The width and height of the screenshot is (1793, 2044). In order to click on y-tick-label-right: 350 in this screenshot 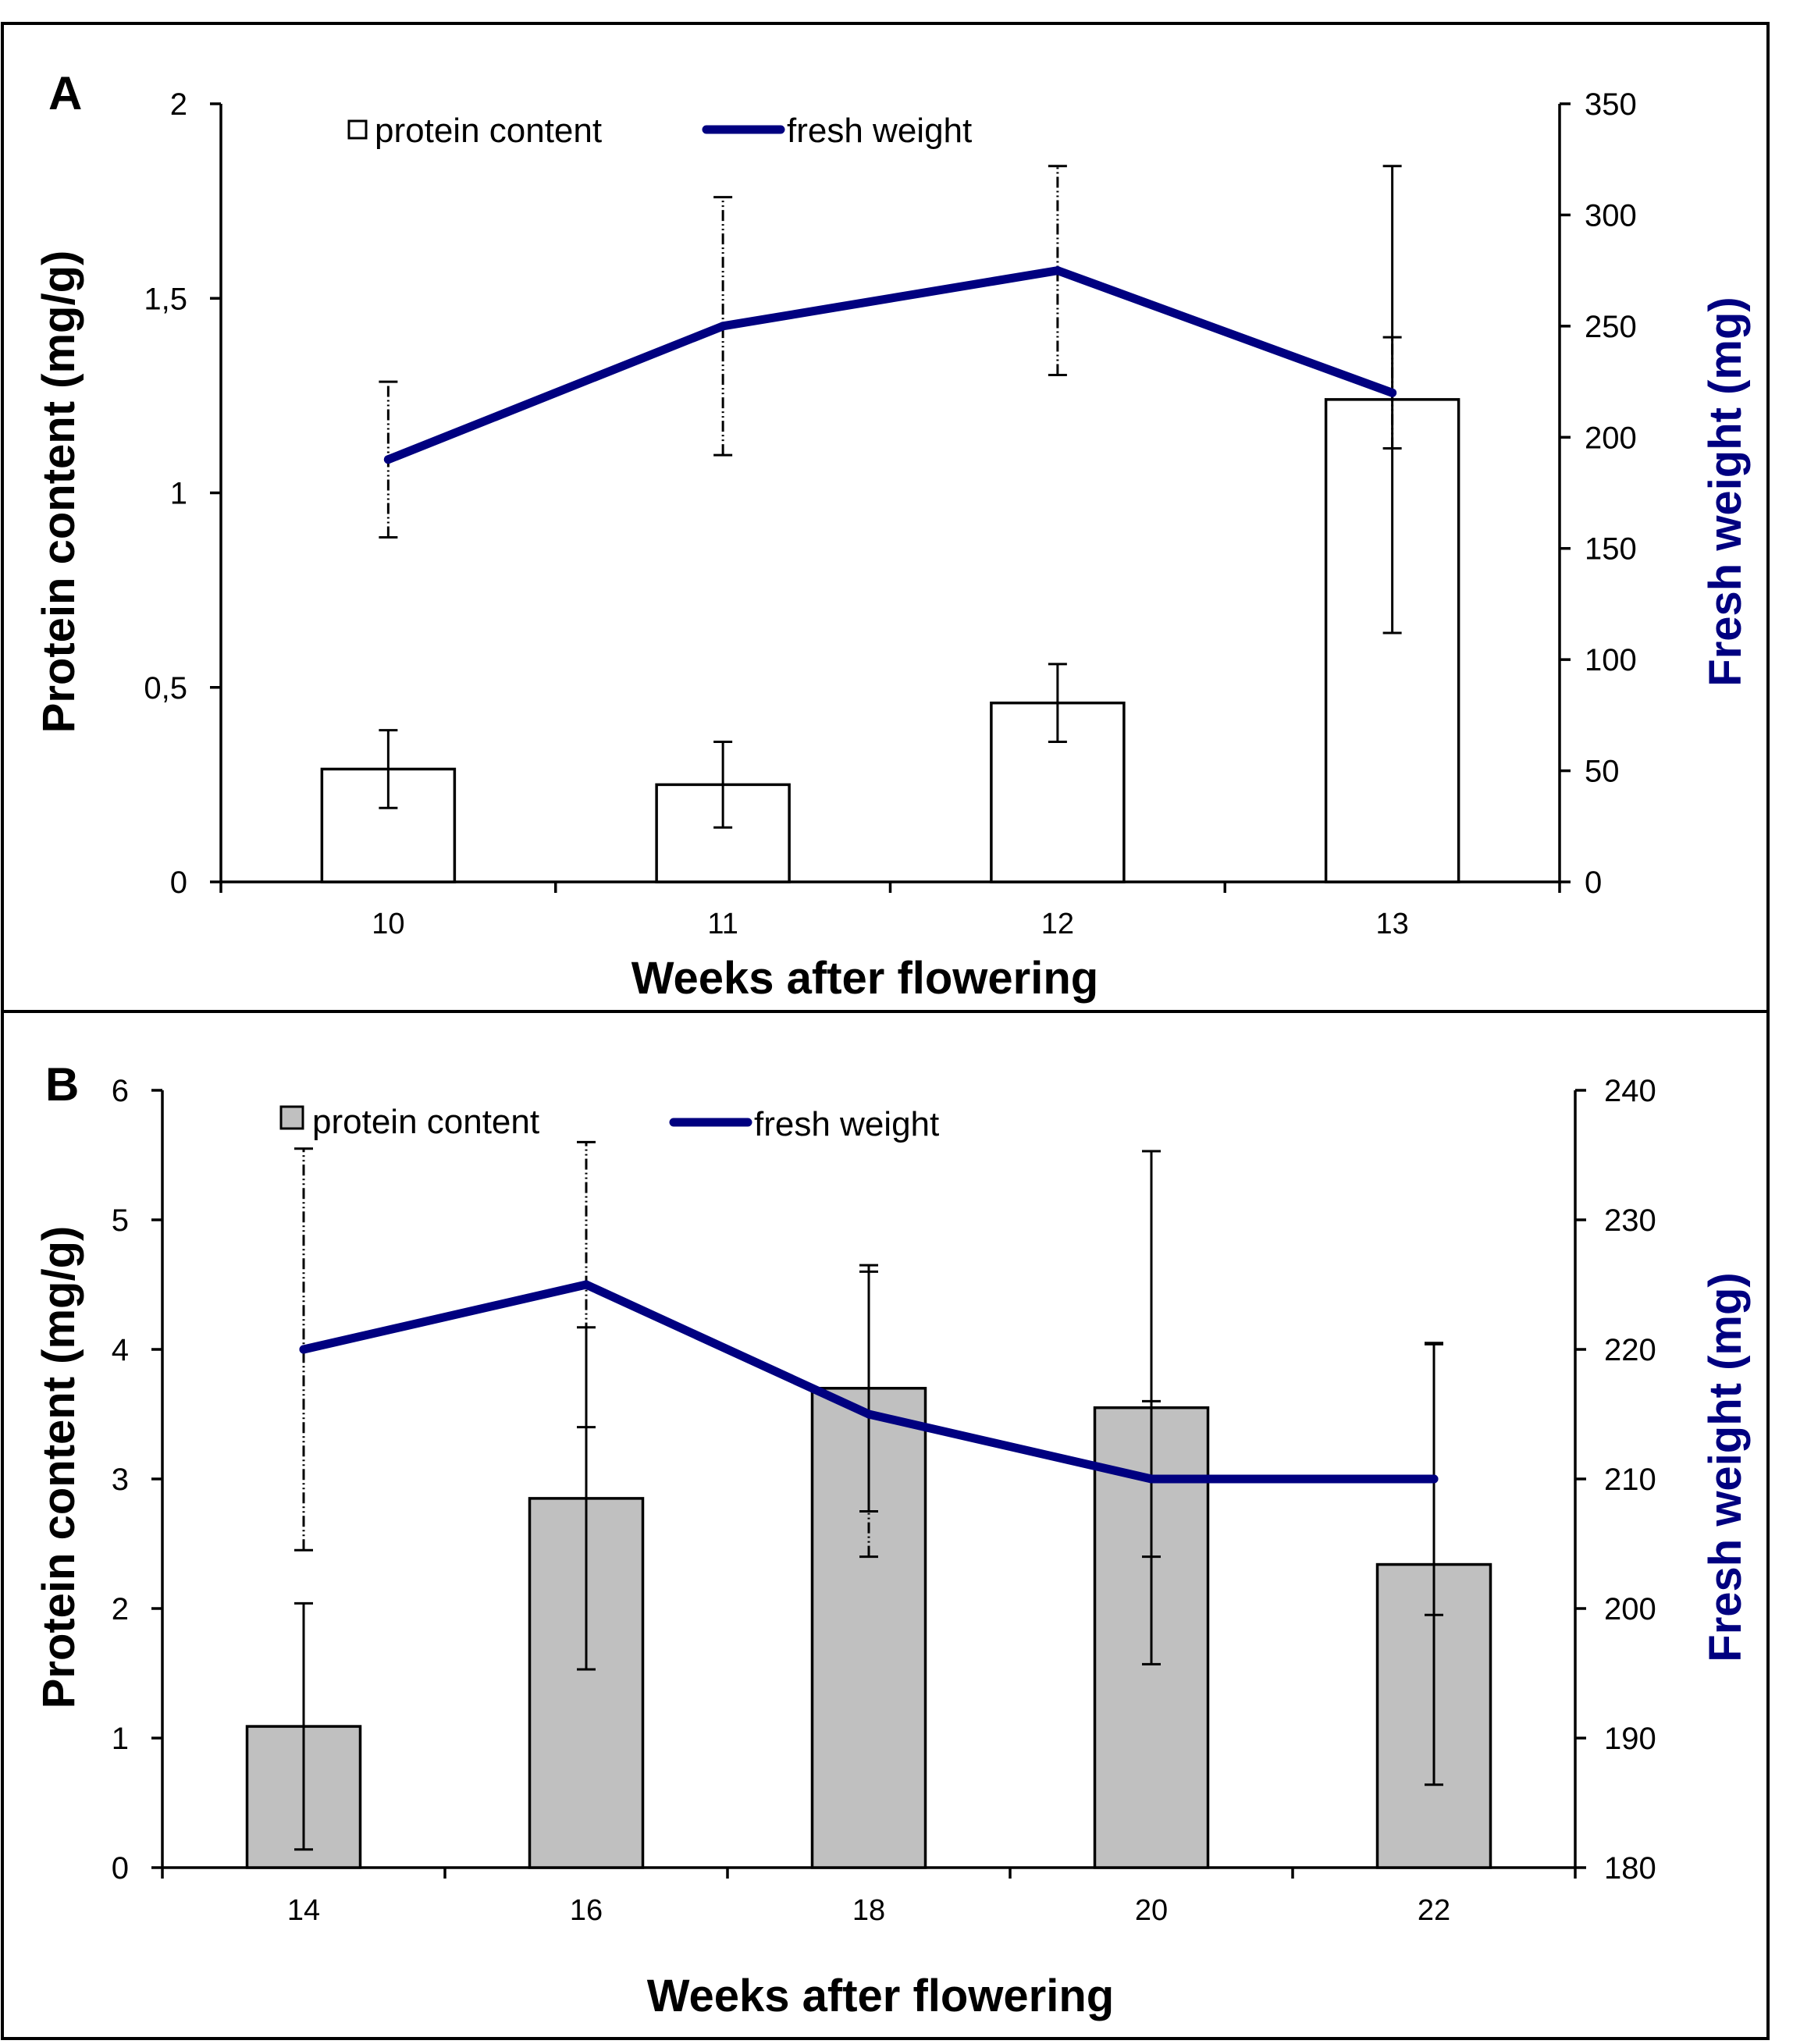, I will do `click(1611, 104)`.